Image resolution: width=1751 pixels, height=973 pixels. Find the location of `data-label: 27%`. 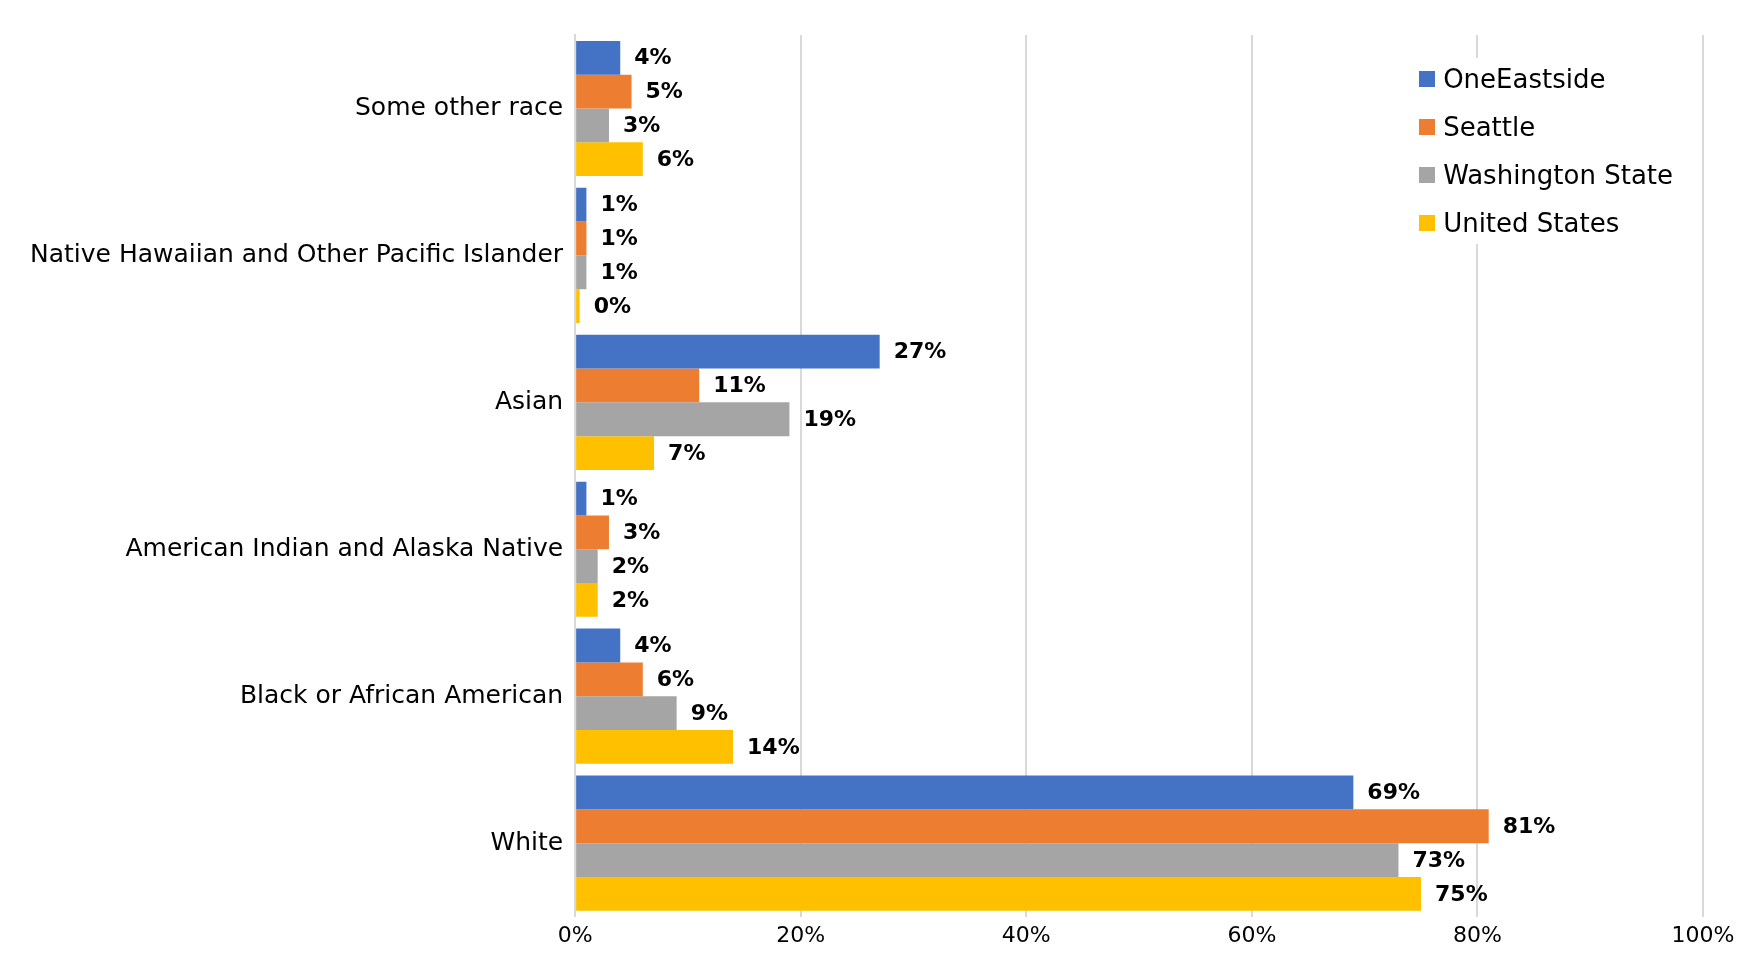

data-label: 27% is located at coordinates (920, 351).